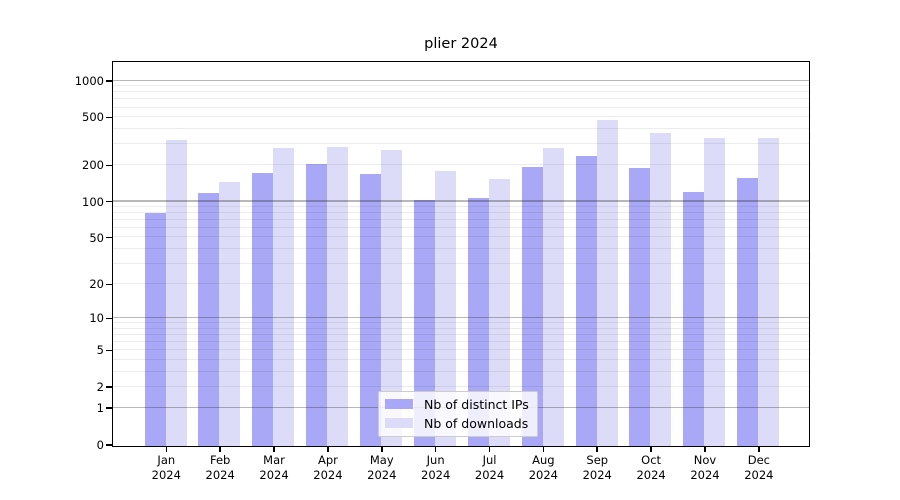  What do you see at coordinates (100, 350) in the screenshot?
I see `y-tick-label: 5` at bounding box center [100, 350].